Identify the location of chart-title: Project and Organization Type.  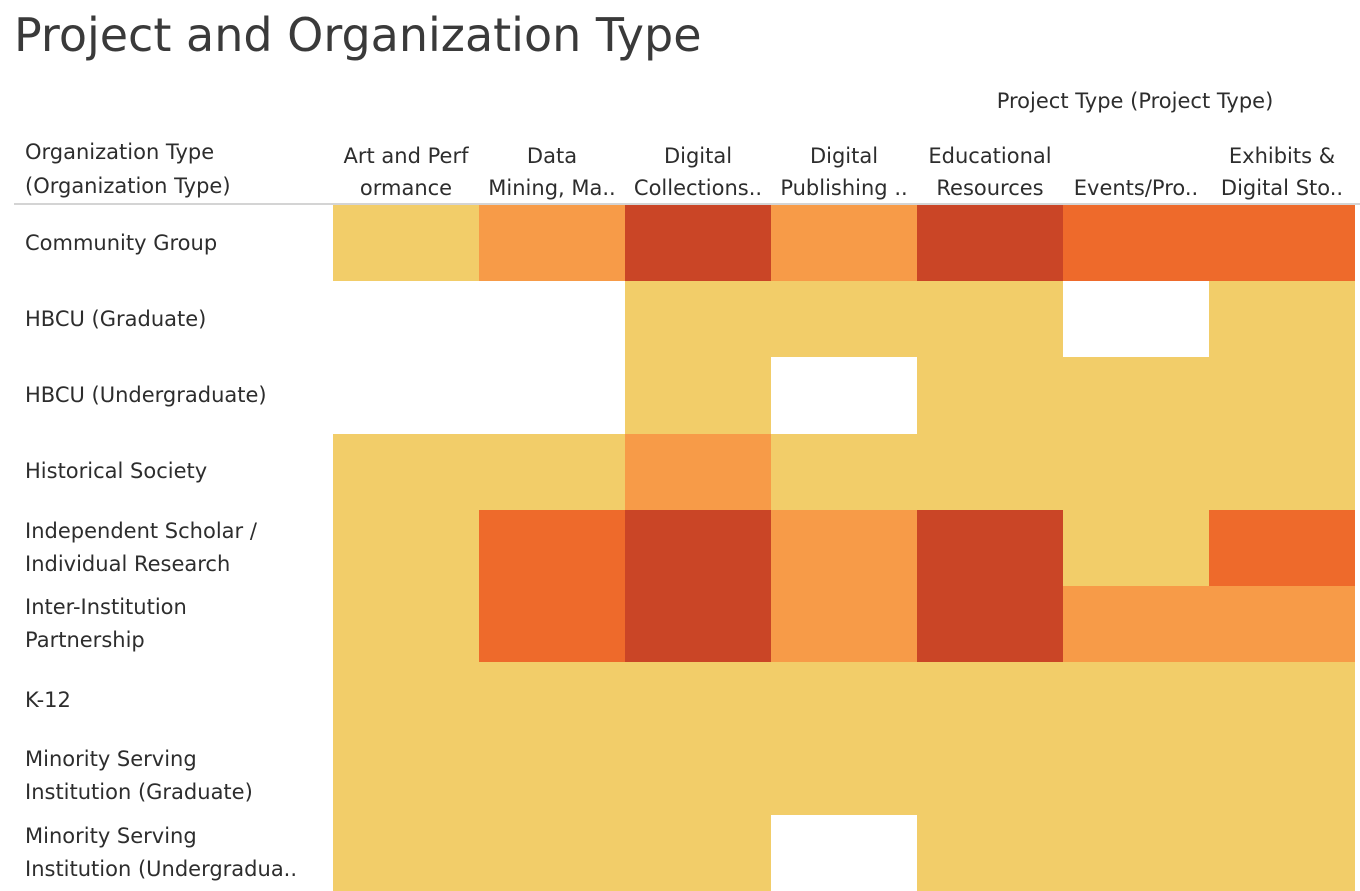
(358, 35).